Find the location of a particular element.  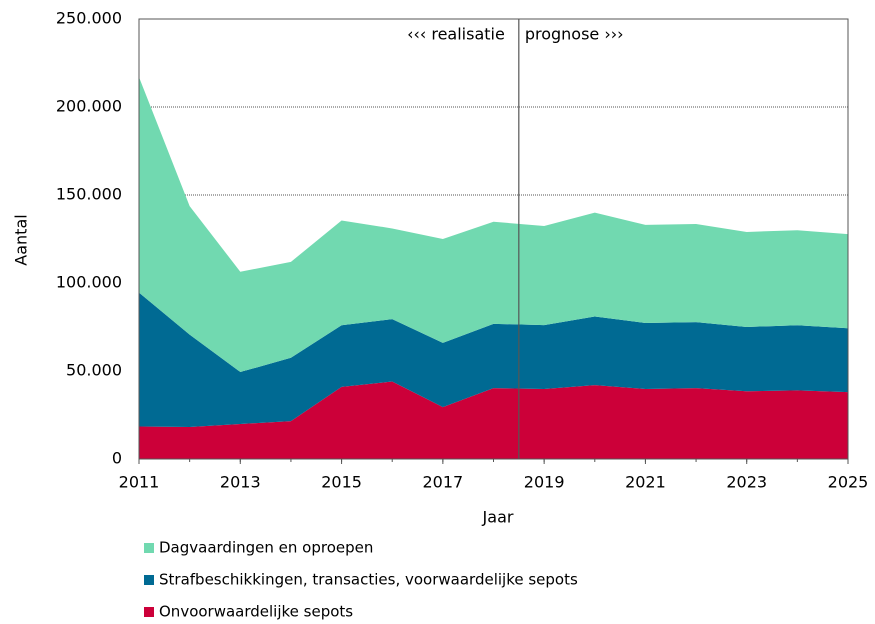

x-tick-label: 2017 is located at coordinates (442, 482).